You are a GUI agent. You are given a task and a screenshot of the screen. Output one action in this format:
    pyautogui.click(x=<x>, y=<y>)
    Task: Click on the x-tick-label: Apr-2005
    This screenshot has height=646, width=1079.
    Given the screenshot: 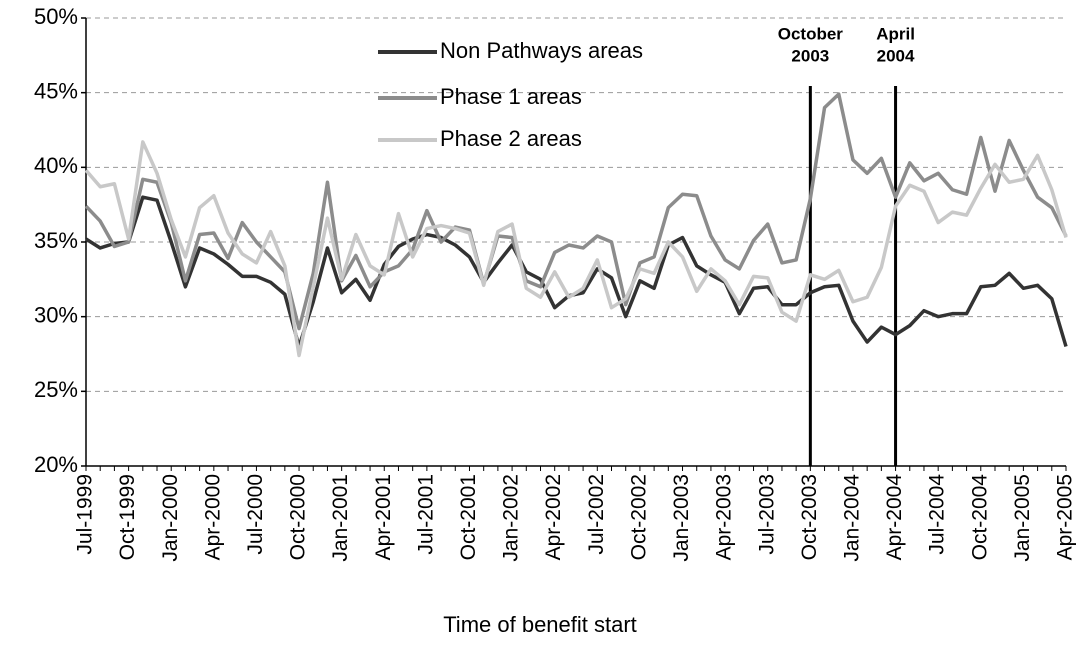 What is the action you would take?
    pyautogui.click(x=1065, y=517)
    